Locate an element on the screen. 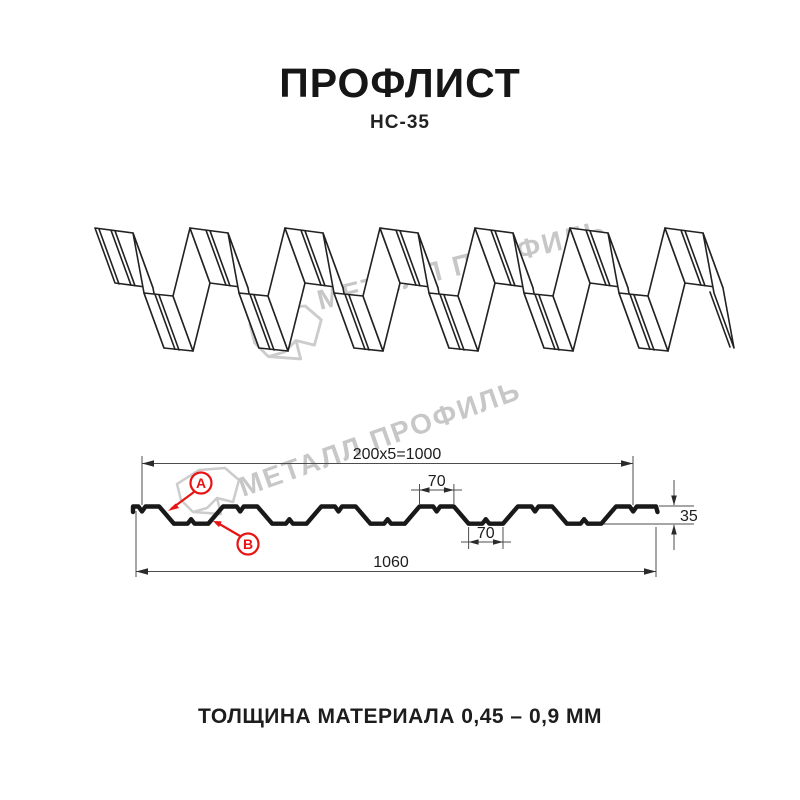  dim-height-value: 35 is located at coordinates (689, 516).